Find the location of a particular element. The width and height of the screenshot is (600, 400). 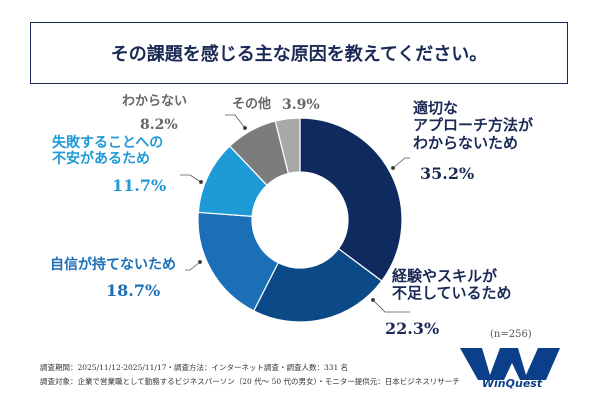

slice-skill is located at coordinates (317, 285).